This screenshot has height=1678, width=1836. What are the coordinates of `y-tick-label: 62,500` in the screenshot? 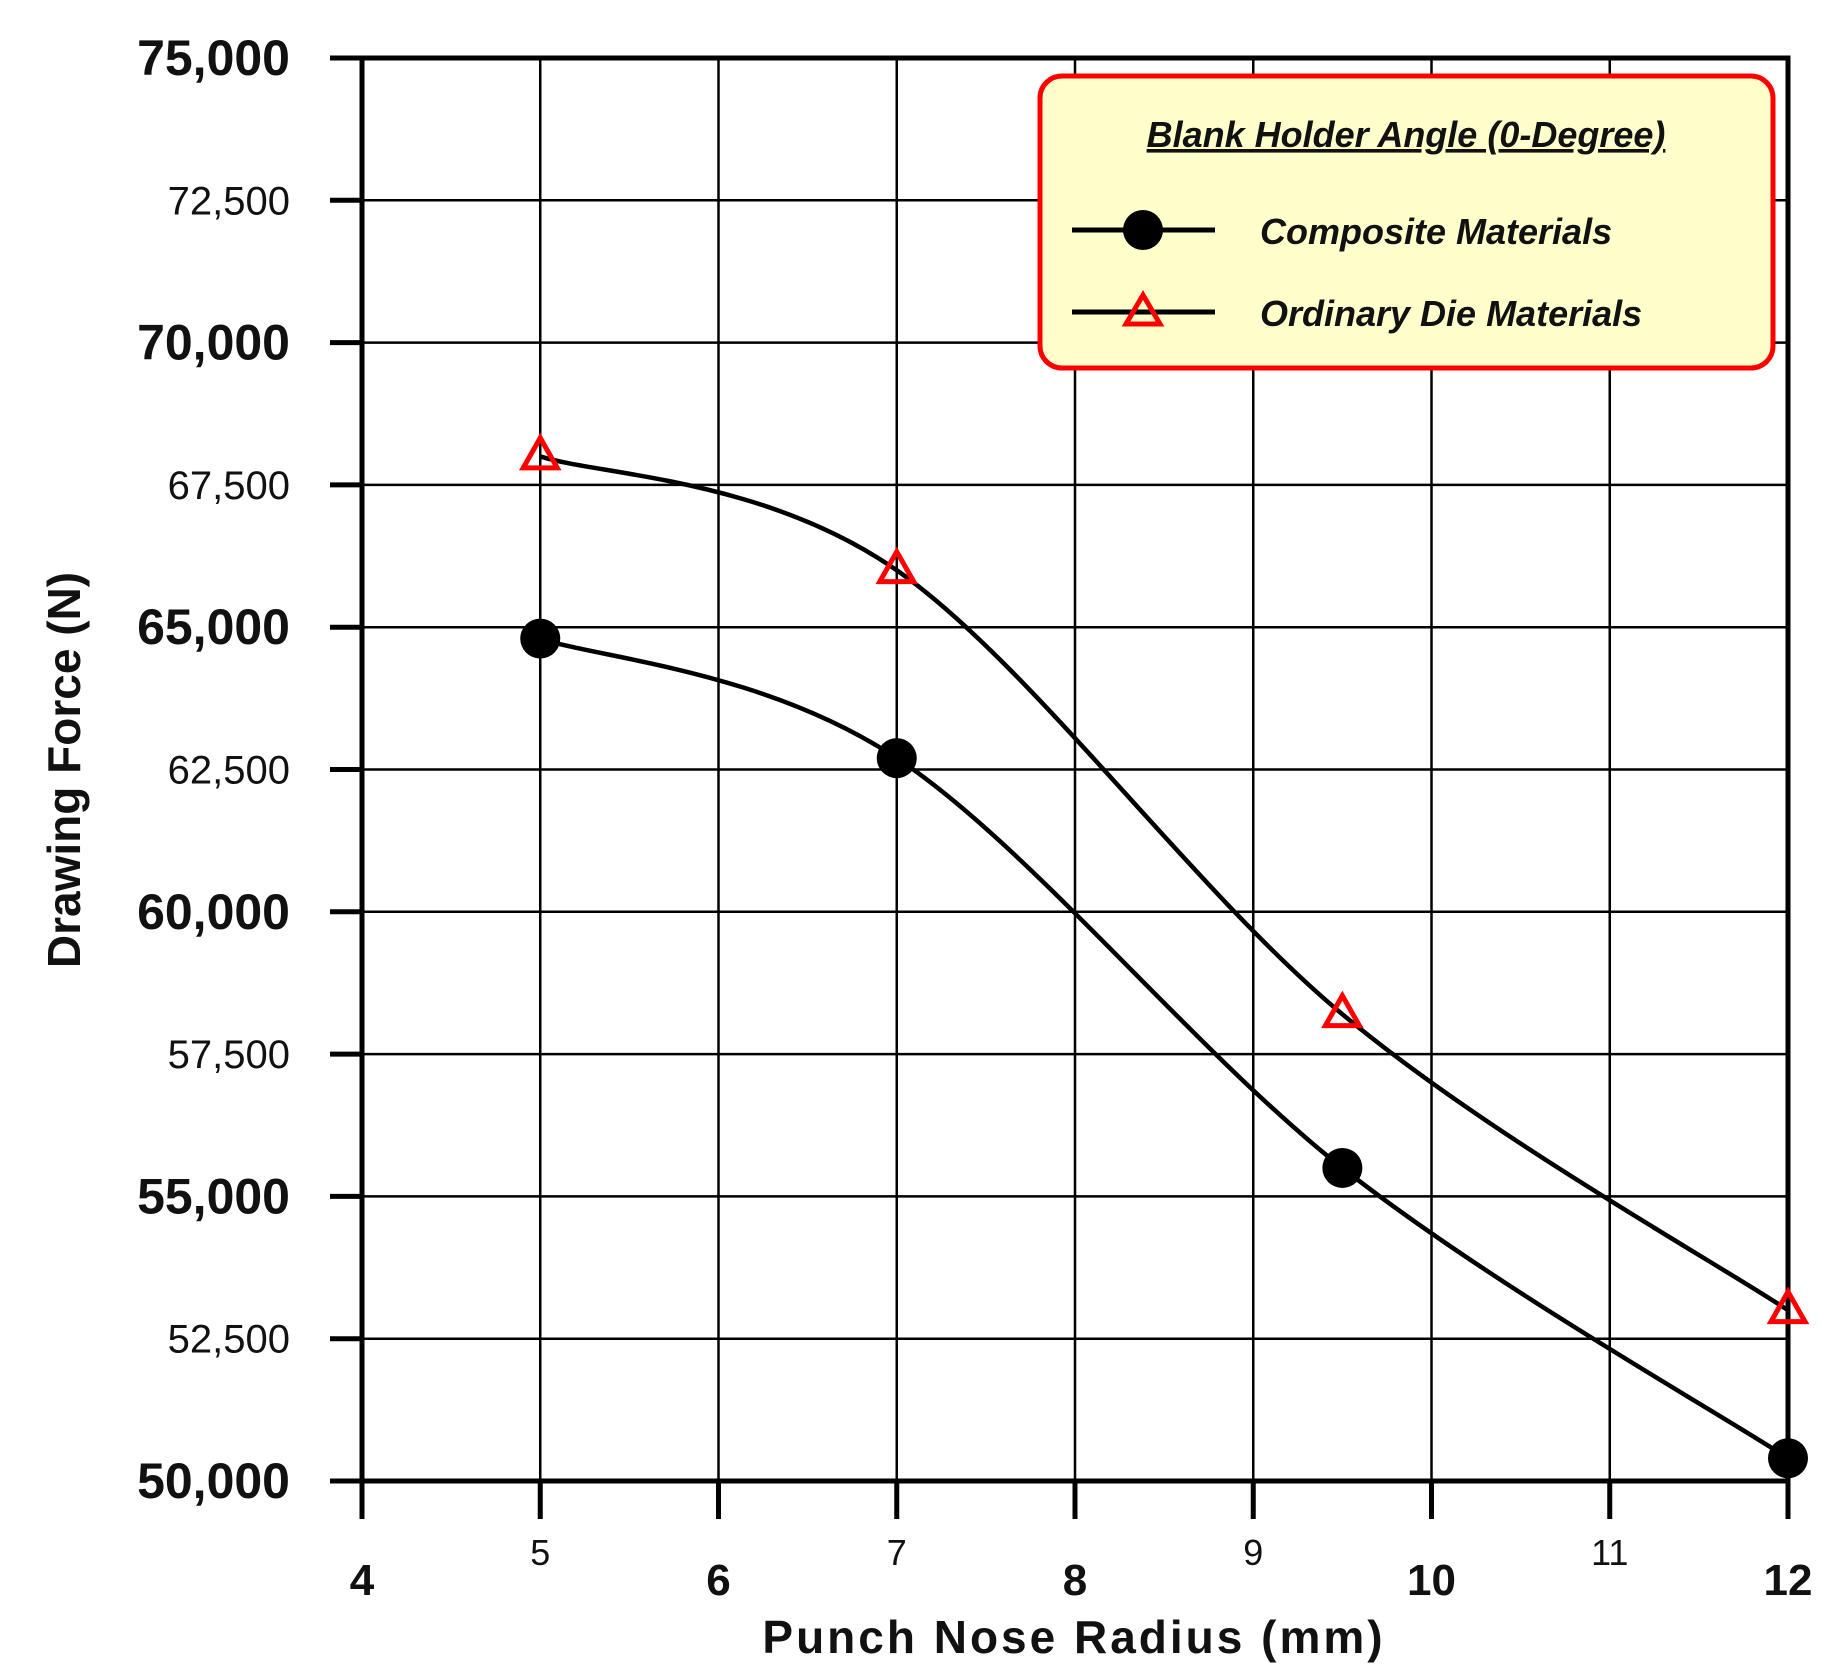 It's located at (229, 771).